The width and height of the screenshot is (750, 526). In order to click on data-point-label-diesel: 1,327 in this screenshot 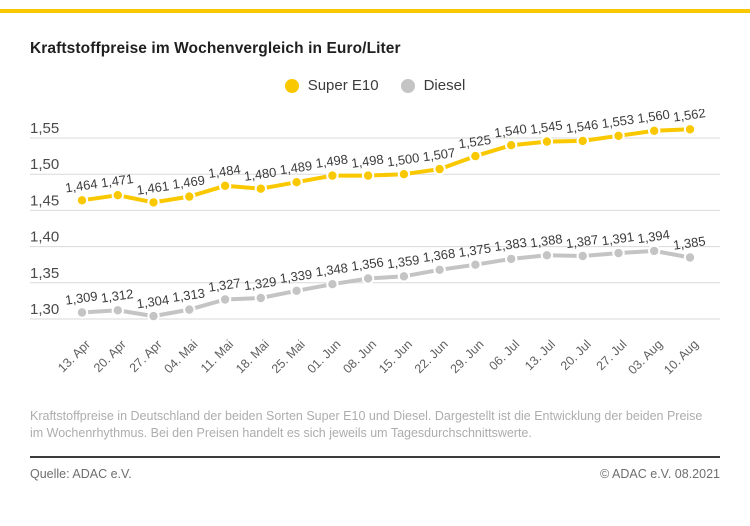, I will do `click(224, 284)`.